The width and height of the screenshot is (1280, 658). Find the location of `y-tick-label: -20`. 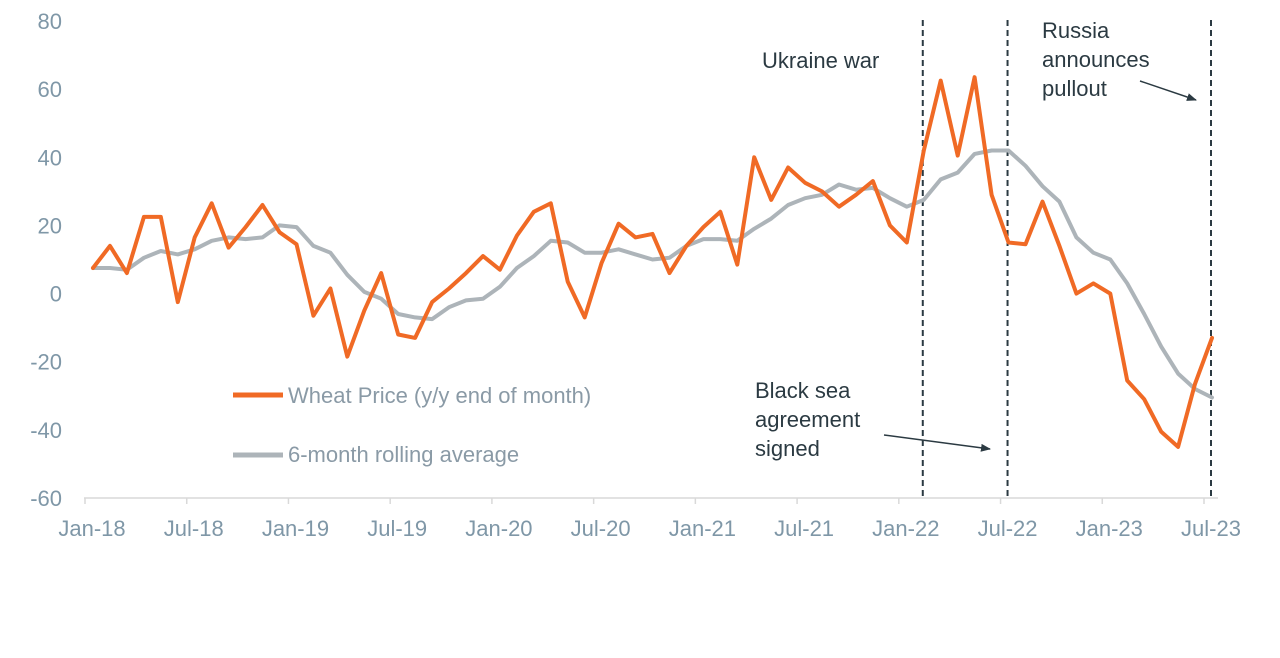

y-tick-label: -20 is located at coordinates (46, 362).